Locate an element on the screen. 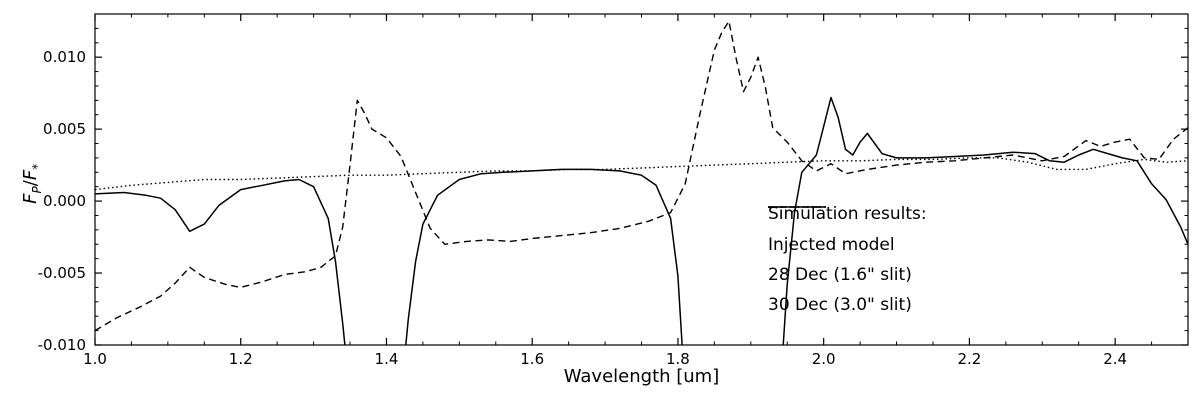 The width and height of the screenshot is (1200, 400). legend-label-30-dec: 30 Dec (3.0" slit) is located at coordinates (840, 305).